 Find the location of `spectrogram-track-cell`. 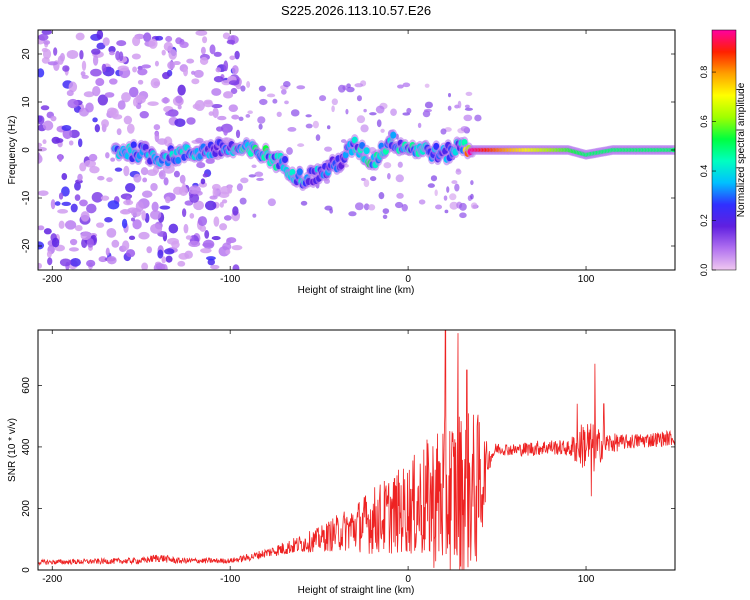

spectrogram-track-cell is located at coordinates (393, 135).